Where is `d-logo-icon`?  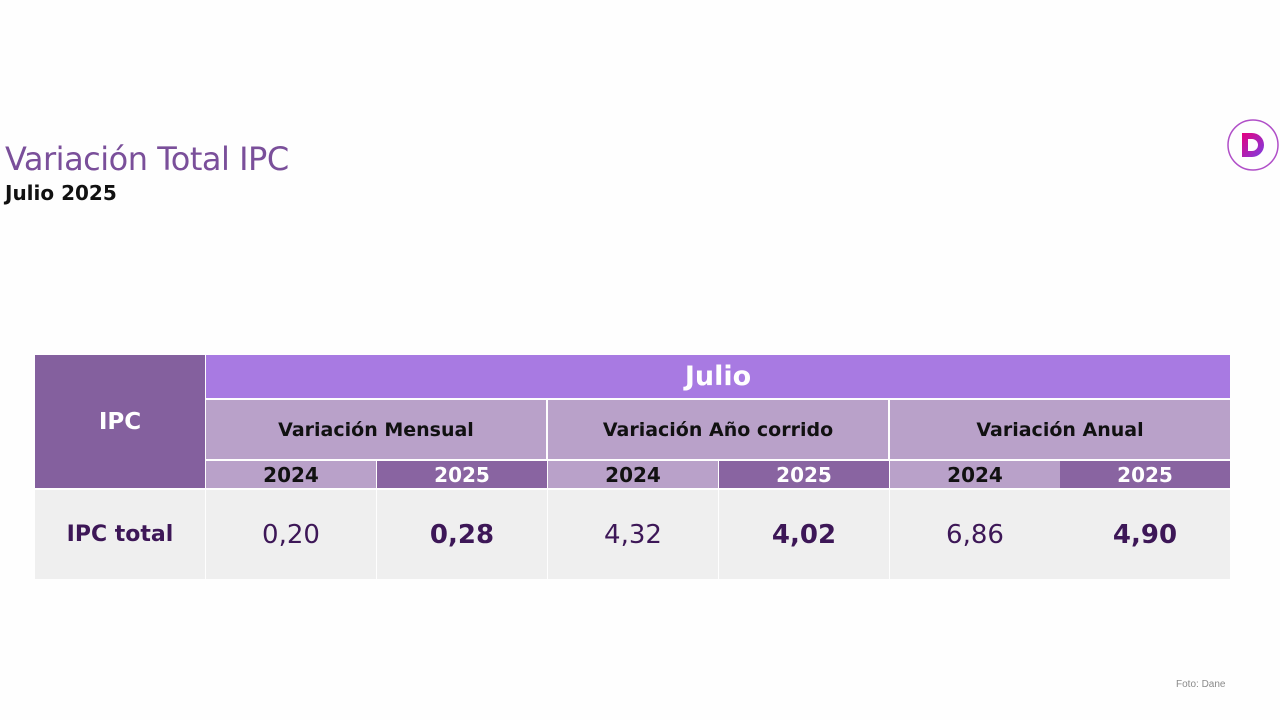
d-logo-icon is located at coordinates (1253, 145).